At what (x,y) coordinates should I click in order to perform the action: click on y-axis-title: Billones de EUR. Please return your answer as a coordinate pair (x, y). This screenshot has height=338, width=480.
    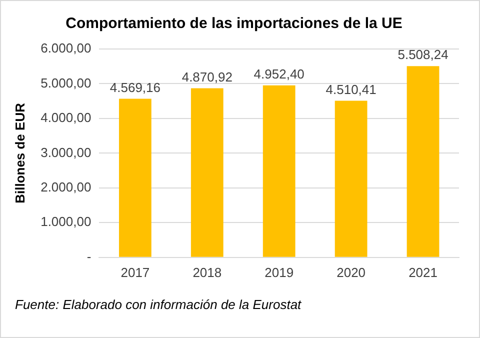
    Looking at the image, I should click on (20, 153).